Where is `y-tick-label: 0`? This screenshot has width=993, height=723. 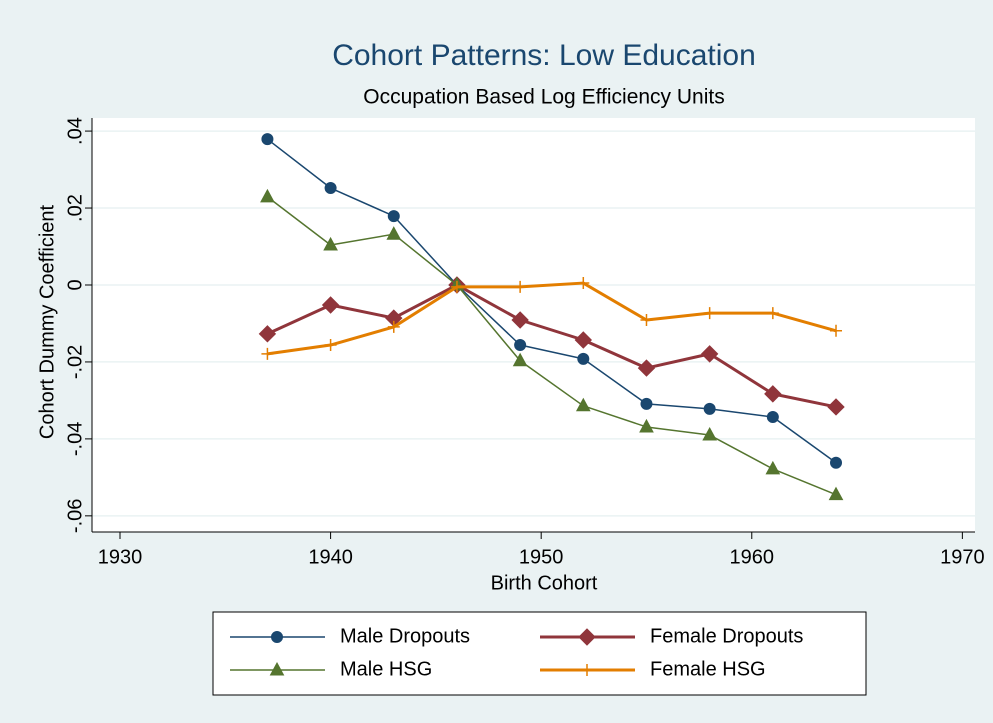 y-tick-label: 0 is located at coordinates (75, 284).